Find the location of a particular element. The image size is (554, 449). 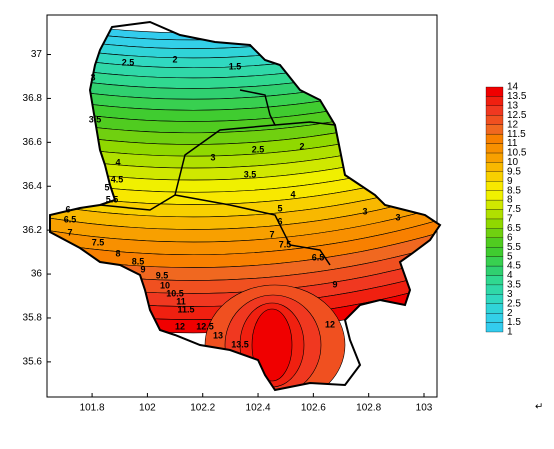

x-tick-label: 102.8 is located at coordinates (368, 408).